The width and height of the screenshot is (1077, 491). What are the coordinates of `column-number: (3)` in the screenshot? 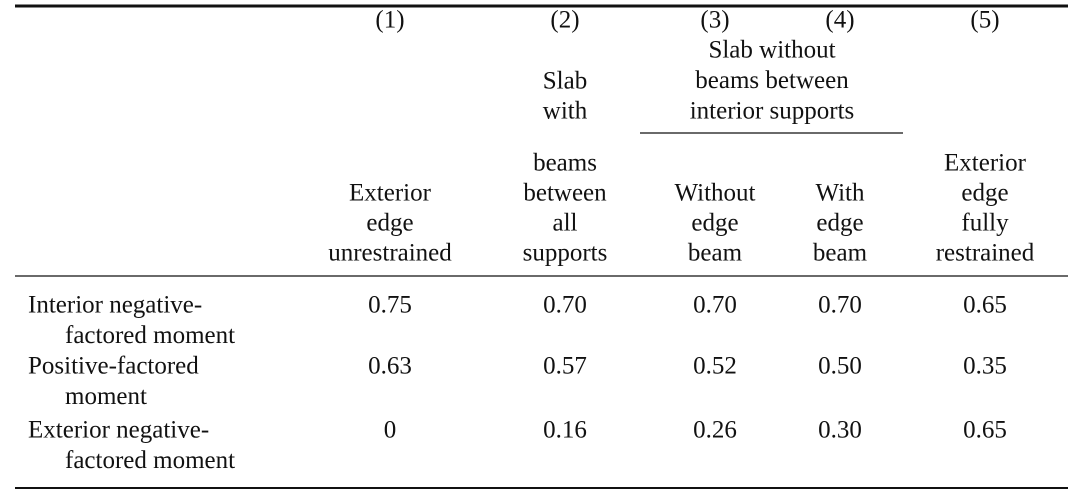 It's located at (714, 20).